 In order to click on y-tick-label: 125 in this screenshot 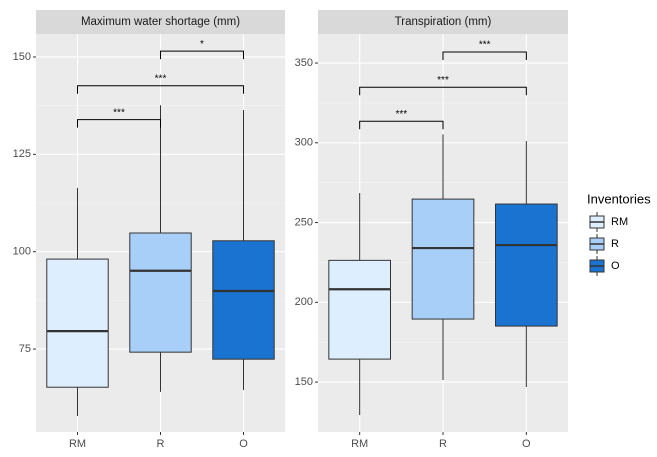, I will do `click(22, 154)`.